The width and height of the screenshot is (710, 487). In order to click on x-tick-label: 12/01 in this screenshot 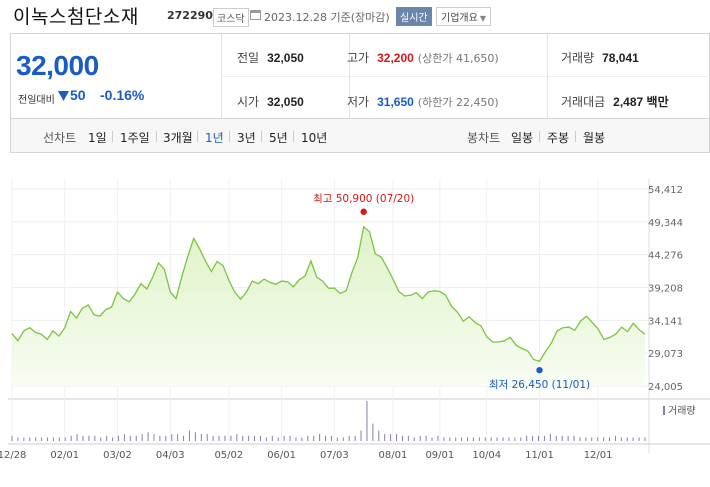, I will do `click(598, 455)`.